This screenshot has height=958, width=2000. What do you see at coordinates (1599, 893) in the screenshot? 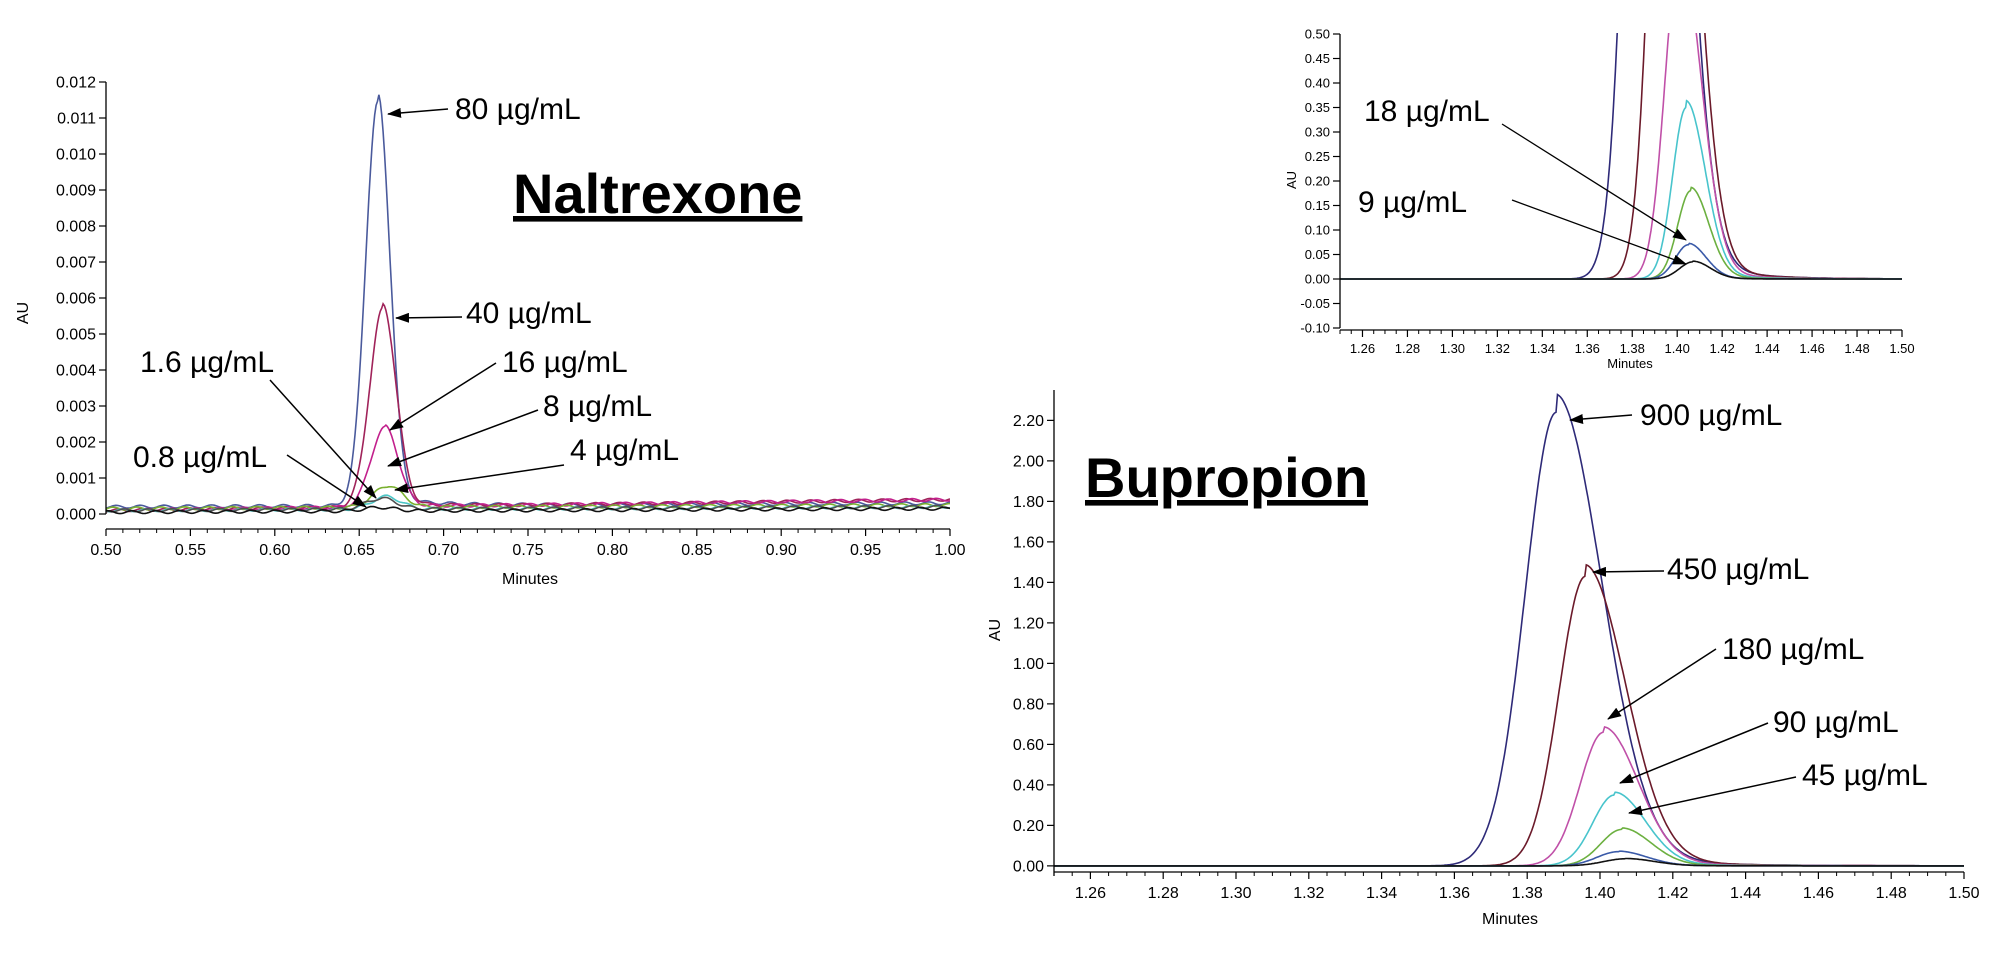
I see `bupropion-x-tick-label: 1.40` at bounding box center [1599, 893].